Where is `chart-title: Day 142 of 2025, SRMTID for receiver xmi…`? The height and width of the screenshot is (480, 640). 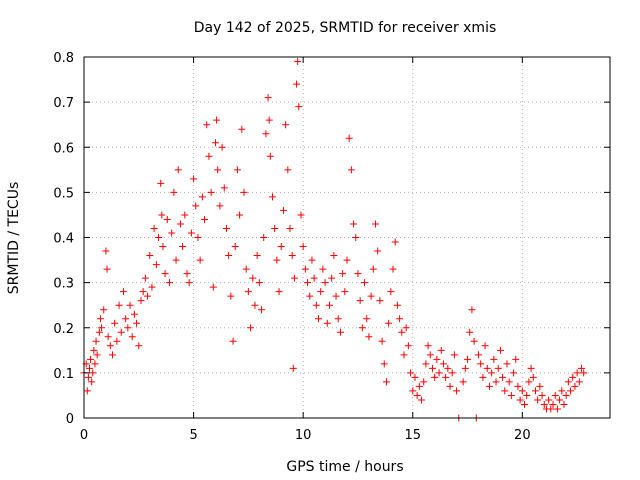 chart-title: Day 142 of 2025, SRMTID for receiver xmi… is located at coordinates (345, 28).